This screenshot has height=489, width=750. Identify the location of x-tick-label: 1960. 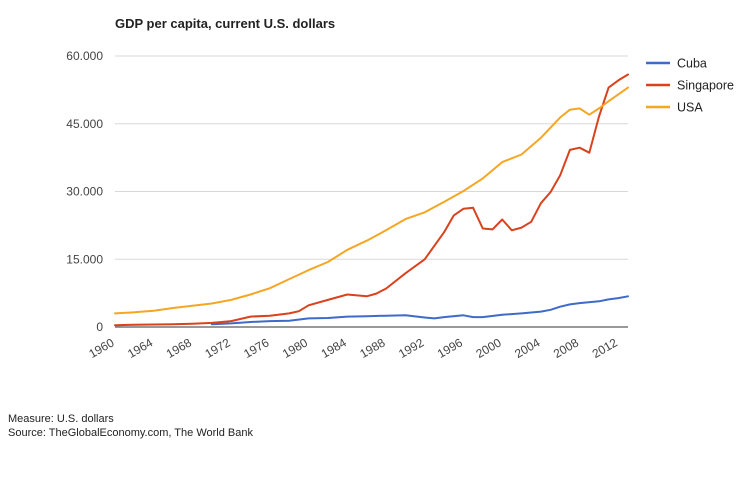
(101, 348).